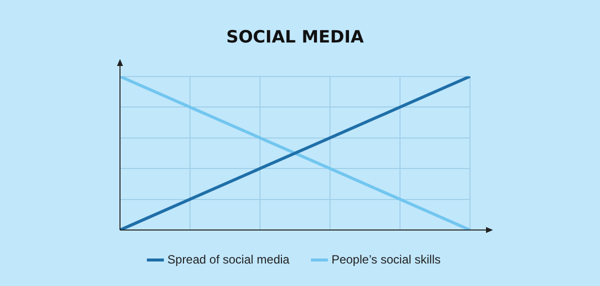 The width and height of the screenshot is (600, 286). I want to click on legend-label: People’s social skills, so click(386, 259).